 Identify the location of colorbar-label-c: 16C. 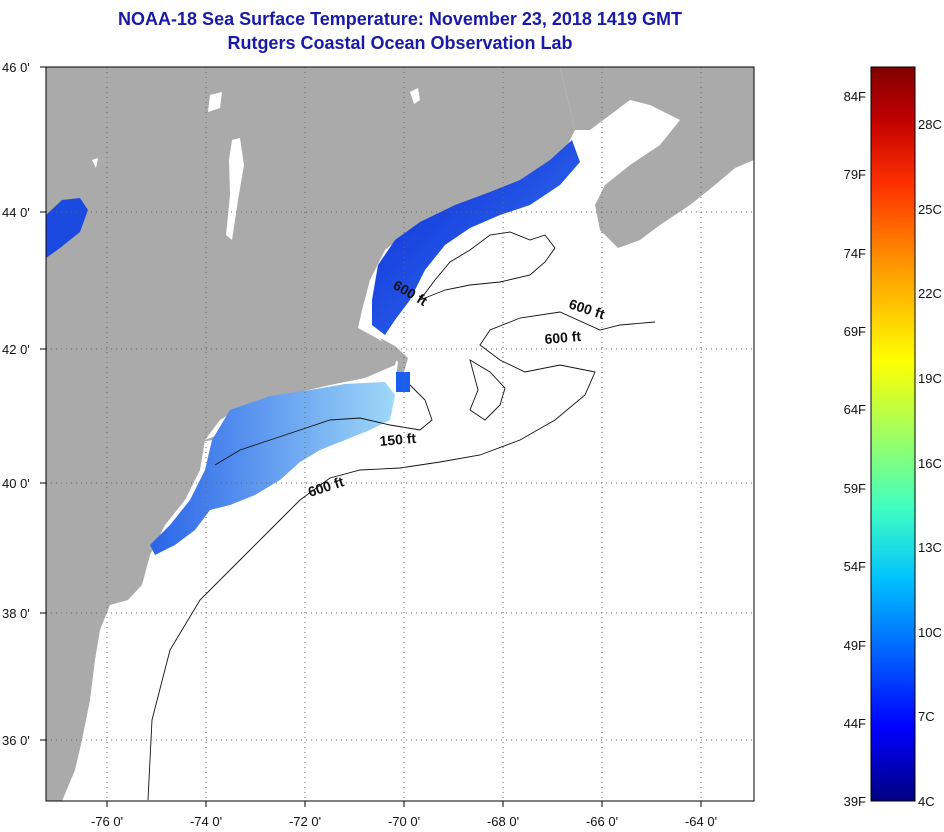
(930, 463).